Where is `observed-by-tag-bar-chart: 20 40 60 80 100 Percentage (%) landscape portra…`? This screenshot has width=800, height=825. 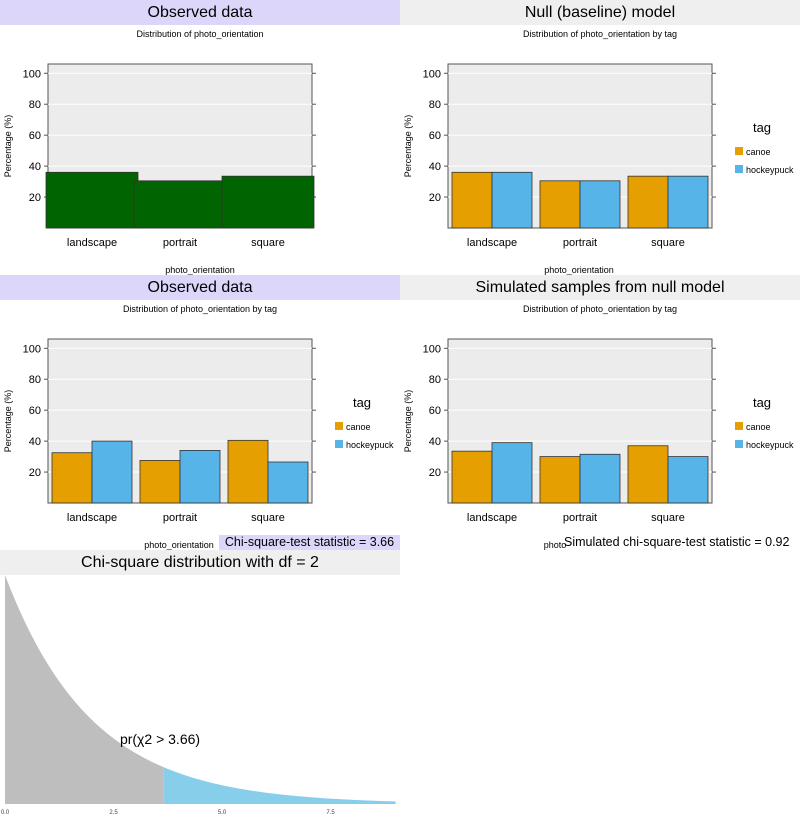 observed-by-tag-bar-chart: 20 40 60 80 100 Percentage (%) landscape portra… is located at coordinates (198, 444).